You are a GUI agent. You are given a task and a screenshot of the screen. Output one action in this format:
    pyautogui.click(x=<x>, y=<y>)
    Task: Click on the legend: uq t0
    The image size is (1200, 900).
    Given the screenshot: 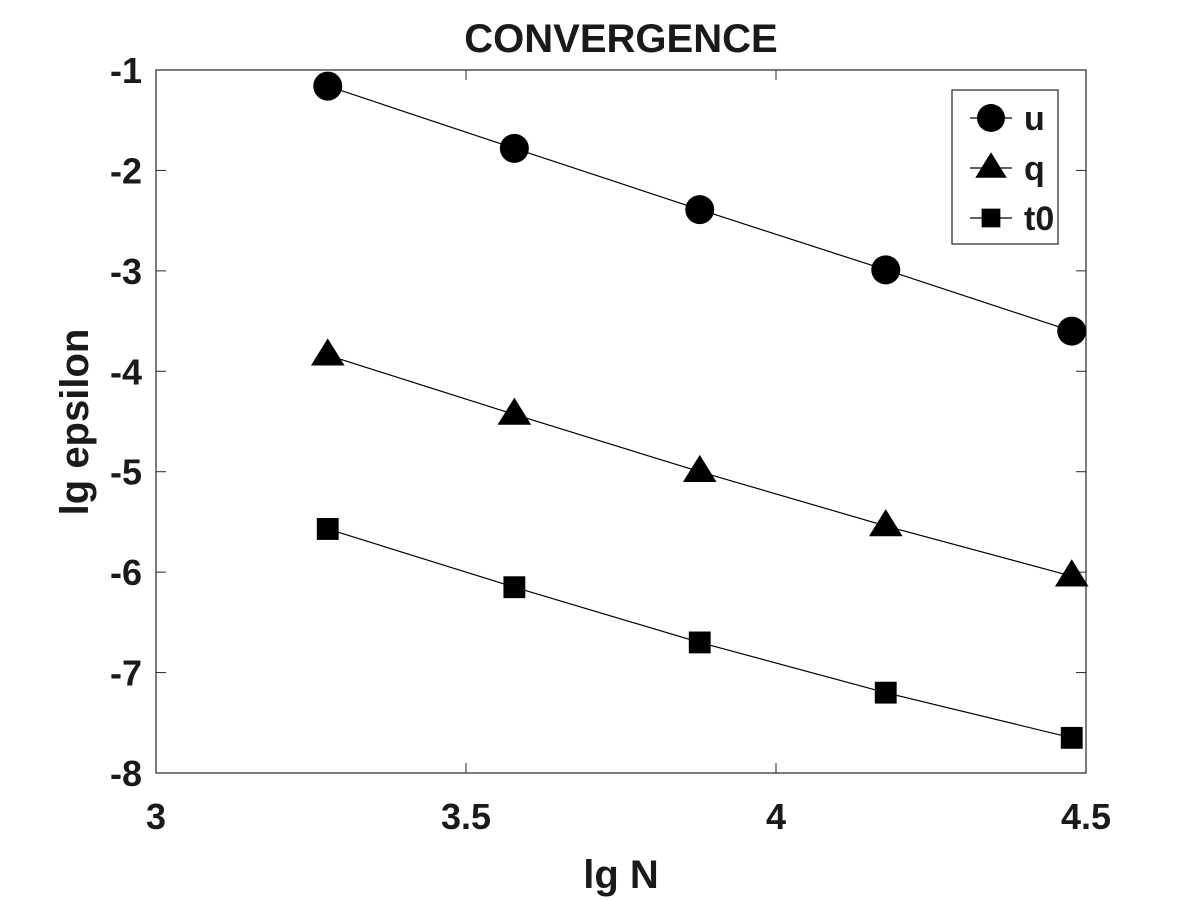 What is the action you would take?
    pyautogui.click(x=1005, y=167)
    